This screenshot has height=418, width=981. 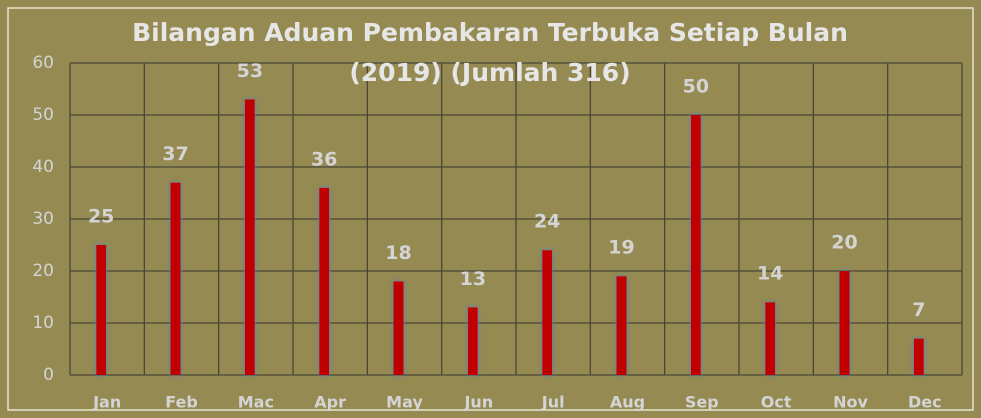 What do you see at coordinates (547, 222) in the screenshot?
I see `data-label: 24` at bounding box center [547, 222].